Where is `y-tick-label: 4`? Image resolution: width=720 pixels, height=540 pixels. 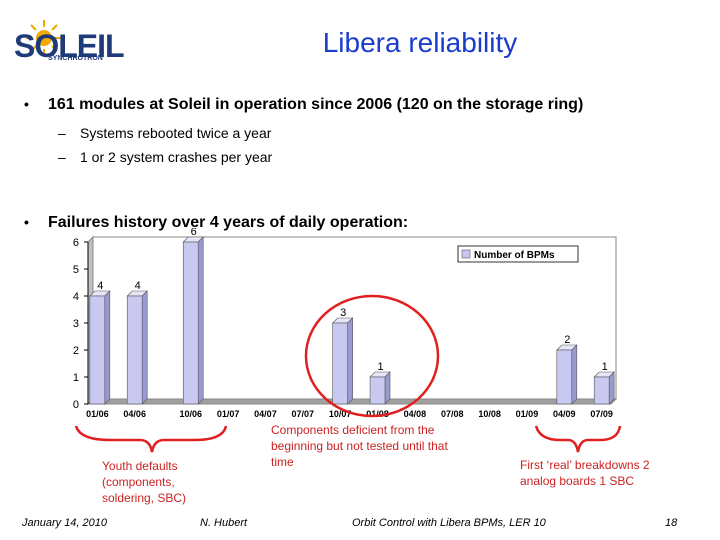 y-tick-label: 4 is located at coordinates (76, 297).